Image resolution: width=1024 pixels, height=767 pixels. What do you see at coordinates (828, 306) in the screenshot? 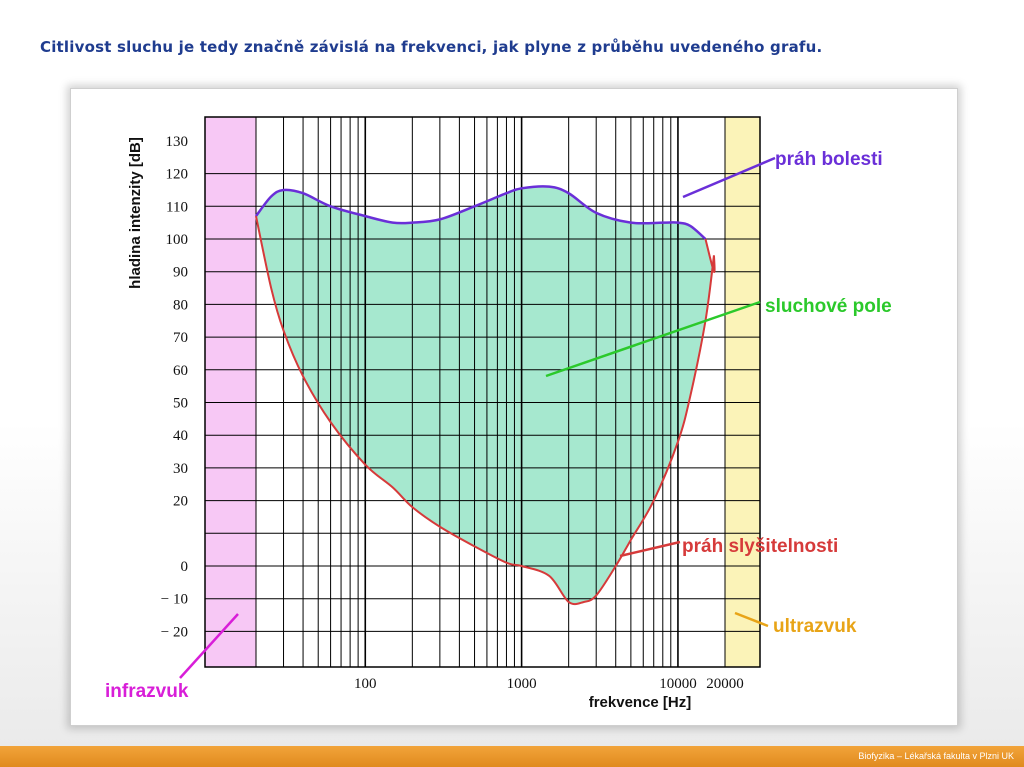
I see `annotation-label: sluchové pole` at bounding box center [828, 306].